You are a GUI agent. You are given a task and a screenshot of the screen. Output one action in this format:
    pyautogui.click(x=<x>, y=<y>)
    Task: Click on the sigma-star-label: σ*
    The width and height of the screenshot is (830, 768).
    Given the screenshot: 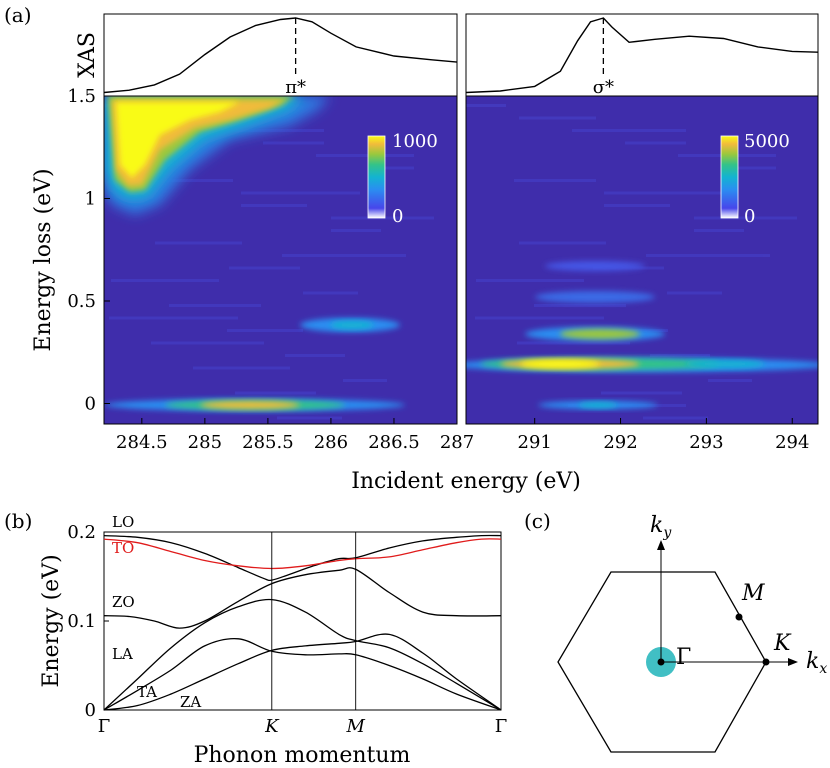 What is the action you would take?
    pyautogui.click(x=603, y=87)
    